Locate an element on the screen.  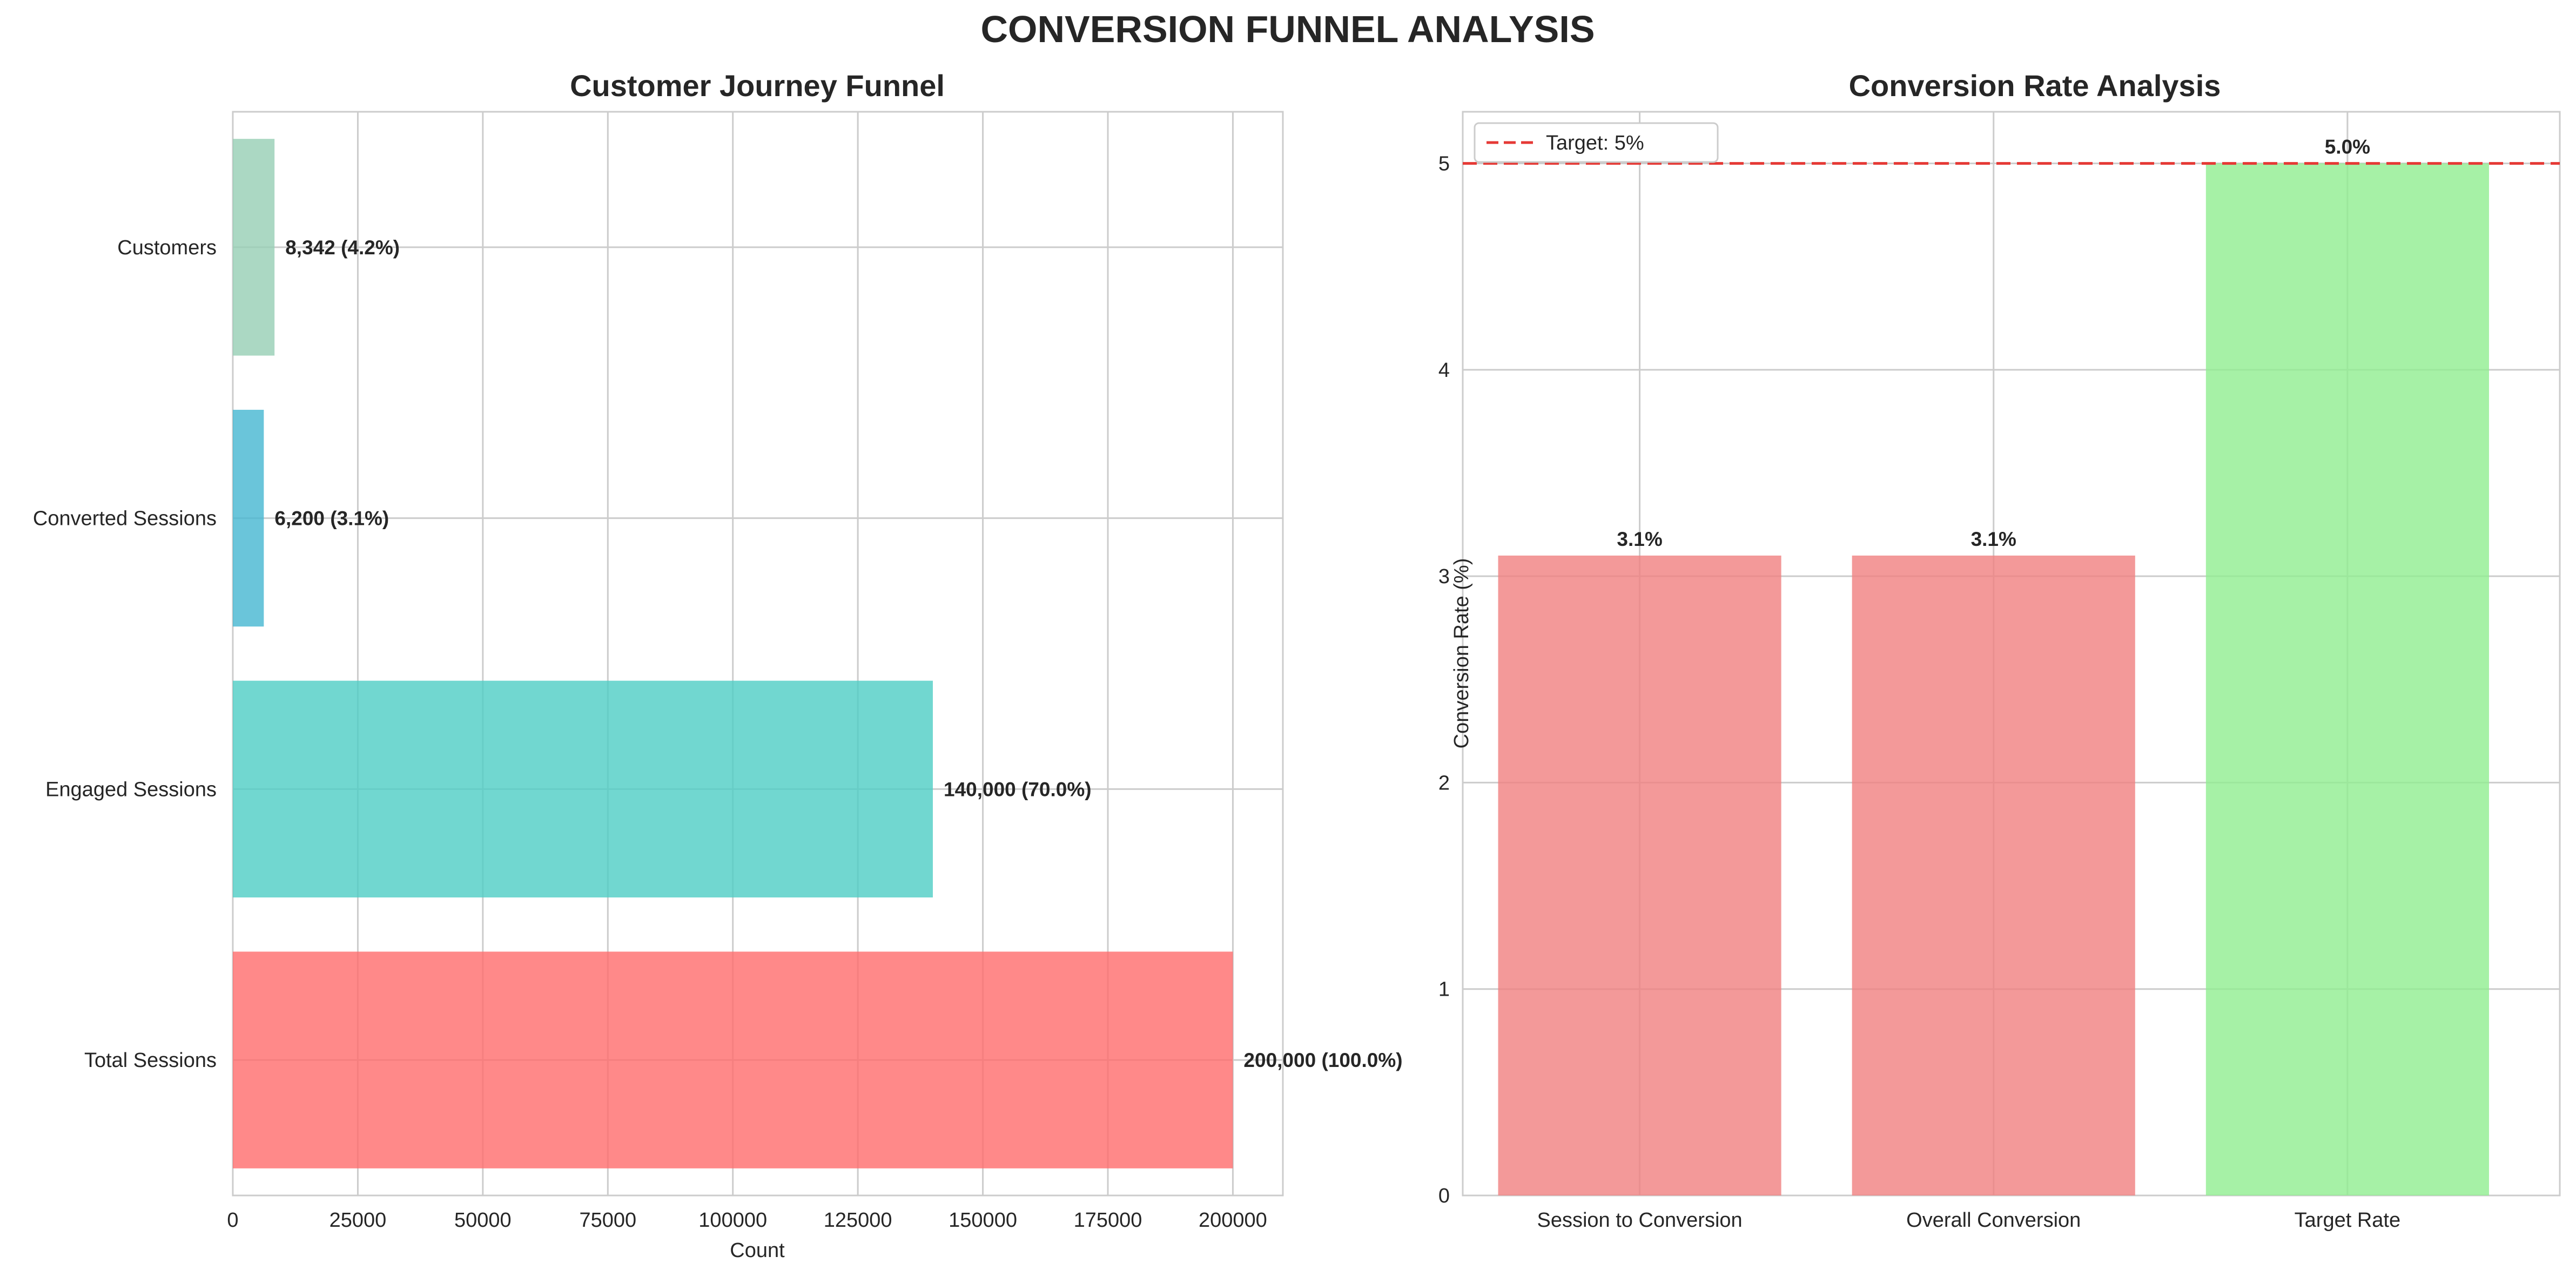
figure-suptitle: CONVERSION FUNNEL ANALYSIS is located at coordinates (1287, 29).